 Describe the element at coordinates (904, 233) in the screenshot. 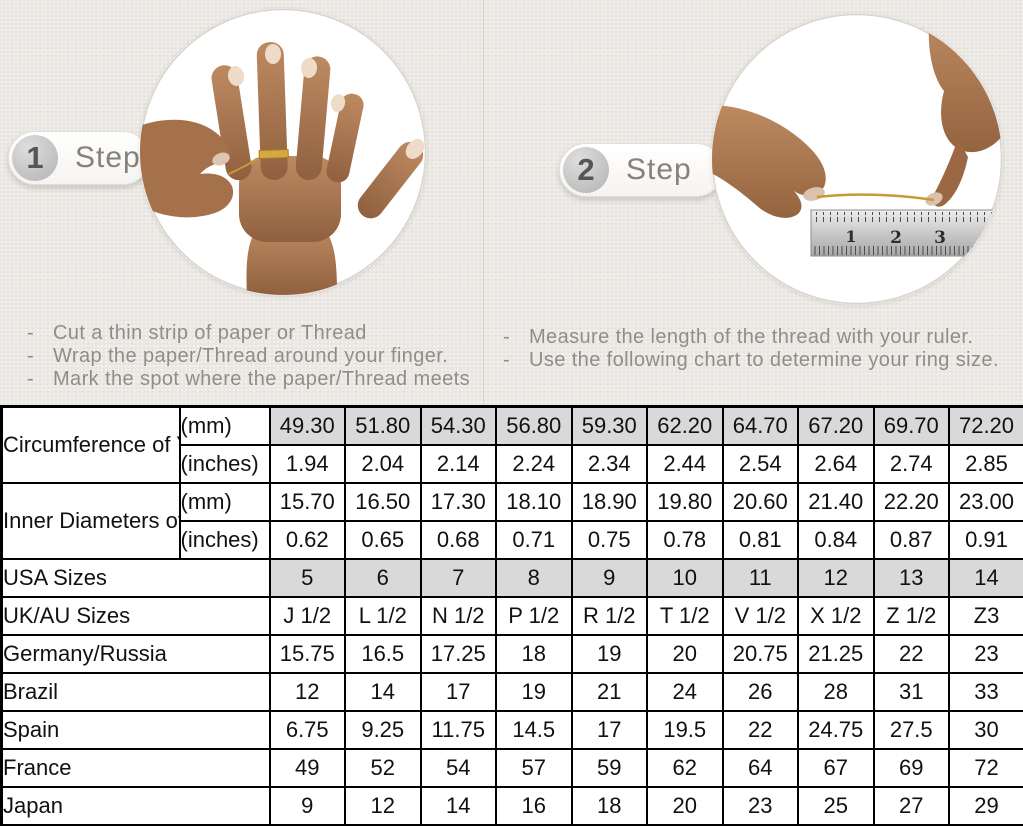

I see `ruler: 1 2 3` at that location.